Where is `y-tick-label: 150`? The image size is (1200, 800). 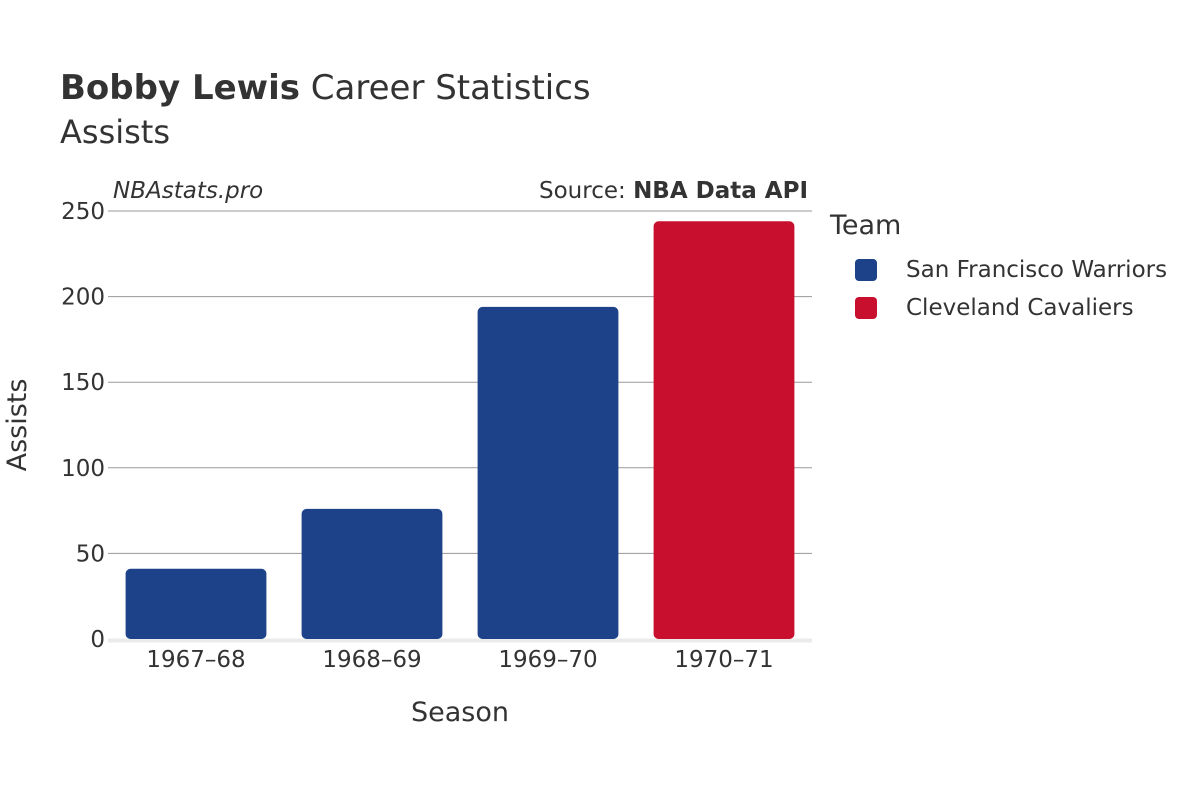 y-tick-label: 150 is located at coordinates (83, 383).